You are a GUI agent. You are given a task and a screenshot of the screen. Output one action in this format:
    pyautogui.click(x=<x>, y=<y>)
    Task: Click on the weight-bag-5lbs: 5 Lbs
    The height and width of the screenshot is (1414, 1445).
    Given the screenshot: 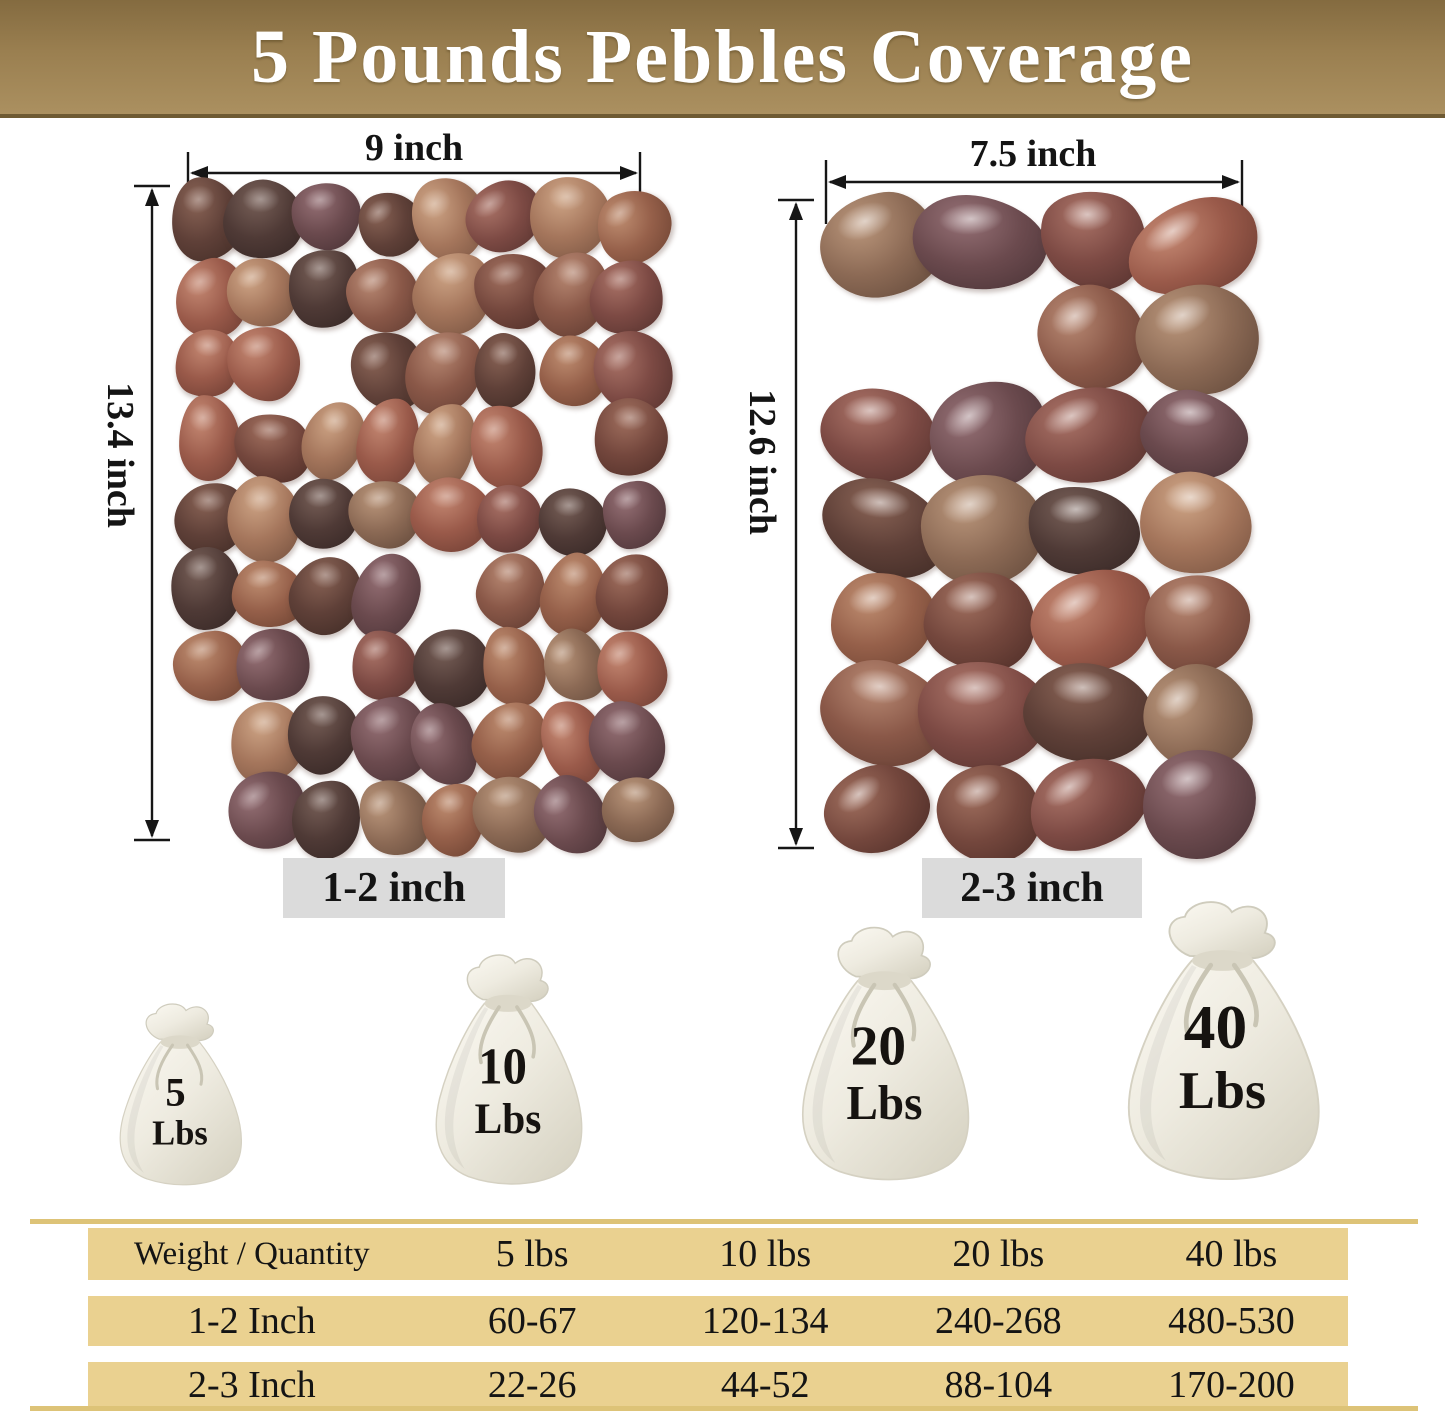 What is the action you would take?
    pyautogui.click(x=180, y=1094)
    